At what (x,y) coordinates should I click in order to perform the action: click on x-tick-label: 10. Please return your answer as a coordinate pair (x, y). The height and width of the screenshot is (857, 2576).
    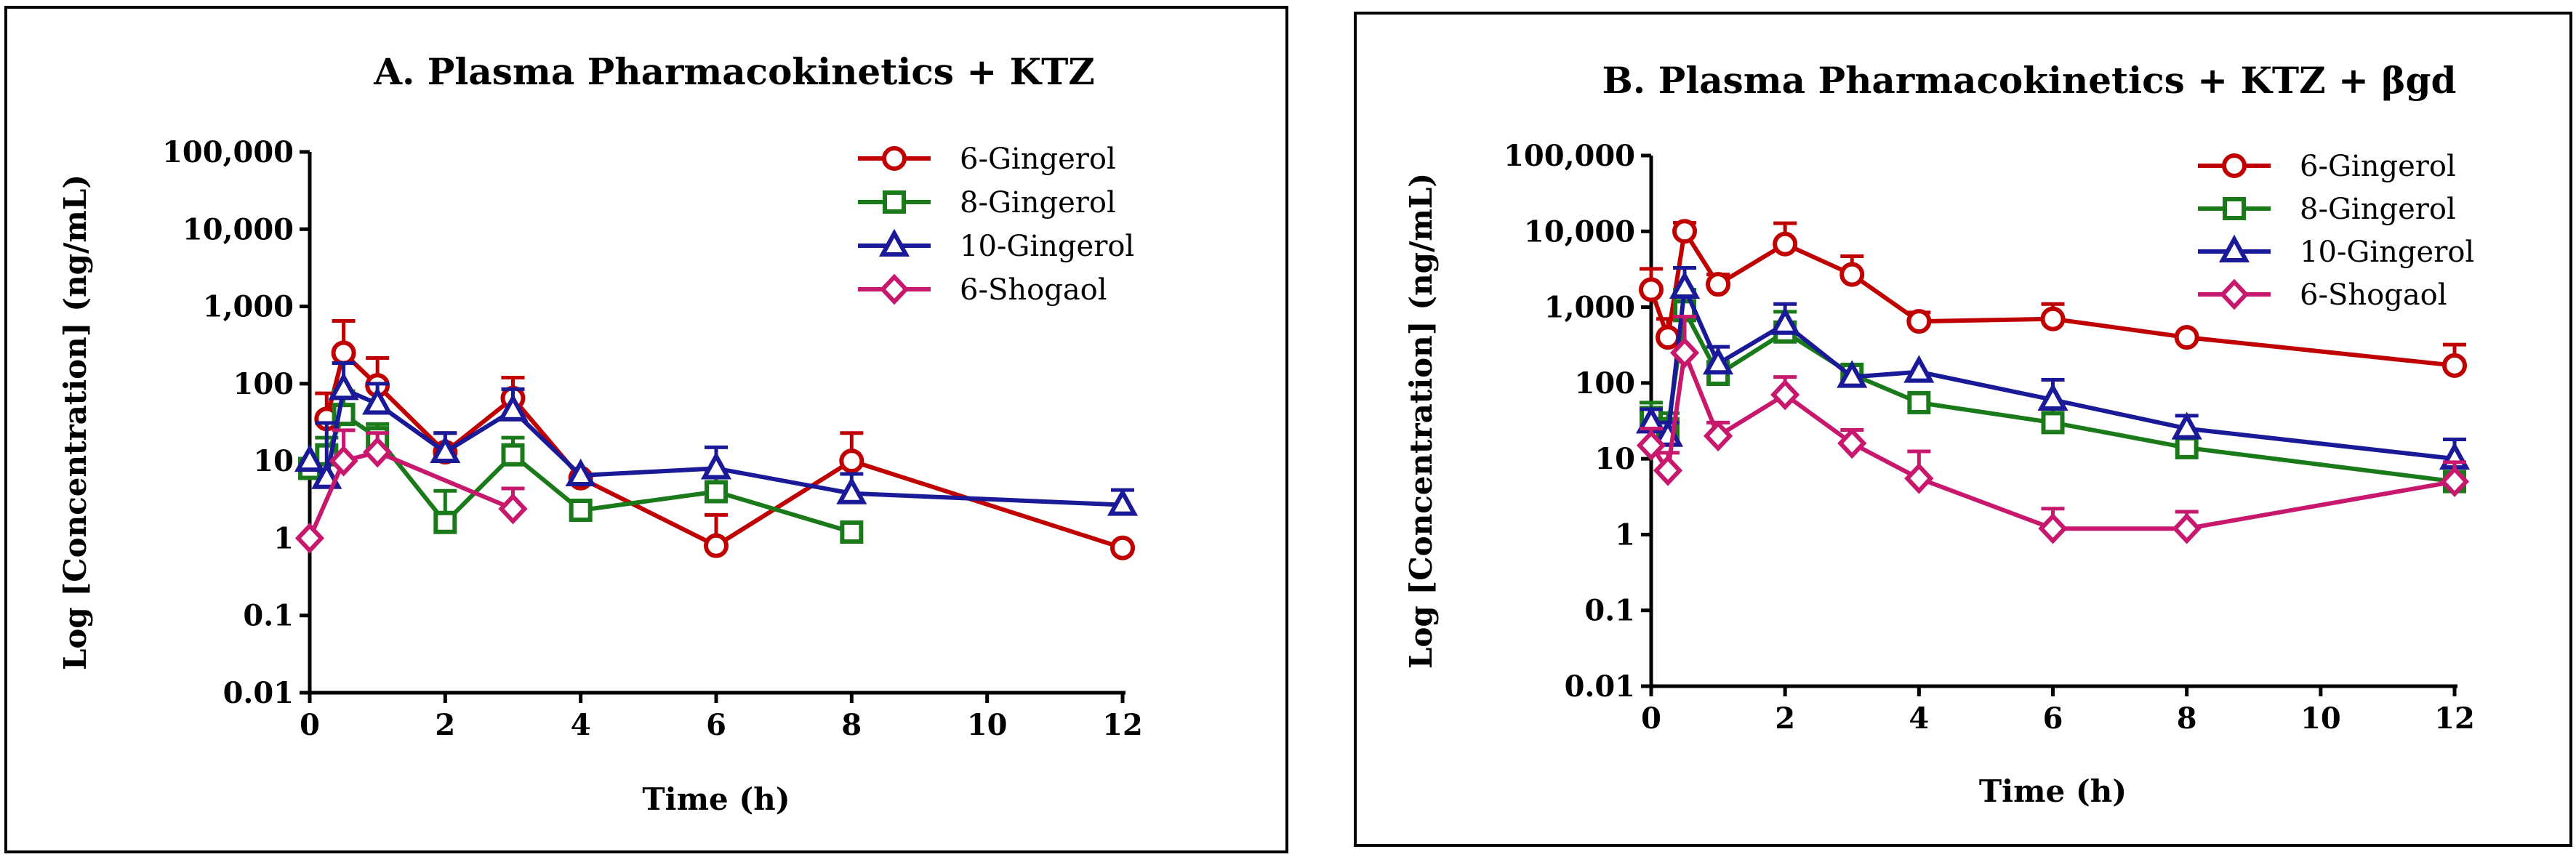
    Looking at the image, I should click on (988, 725).